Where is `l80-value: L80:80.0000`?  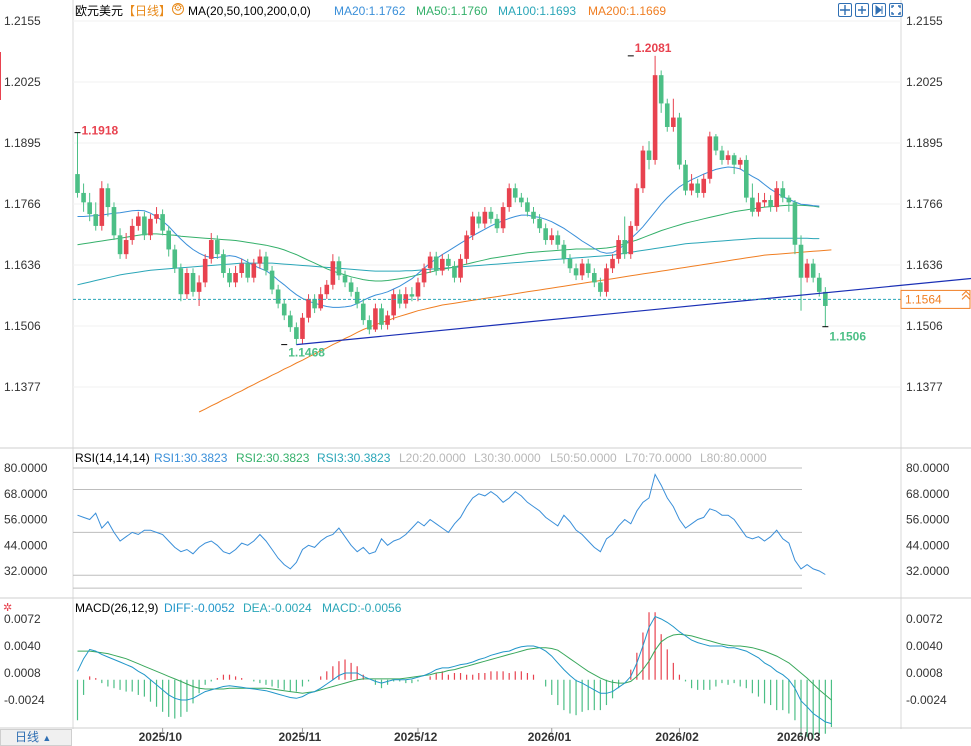 l80-value: L80:80.0000 is located at coordinates (733, 458).